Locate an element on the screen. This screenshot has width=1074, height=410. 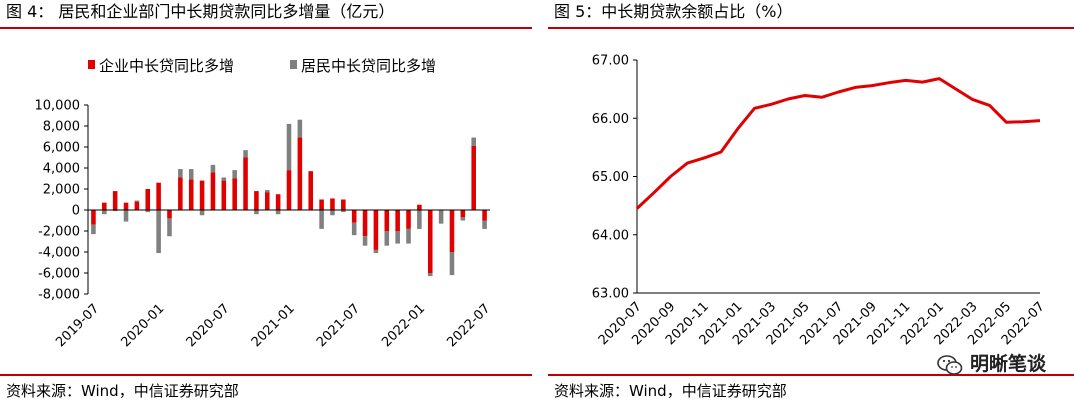
bar-x-tick-label: 2019-07 is located at coordinates (77, 325).